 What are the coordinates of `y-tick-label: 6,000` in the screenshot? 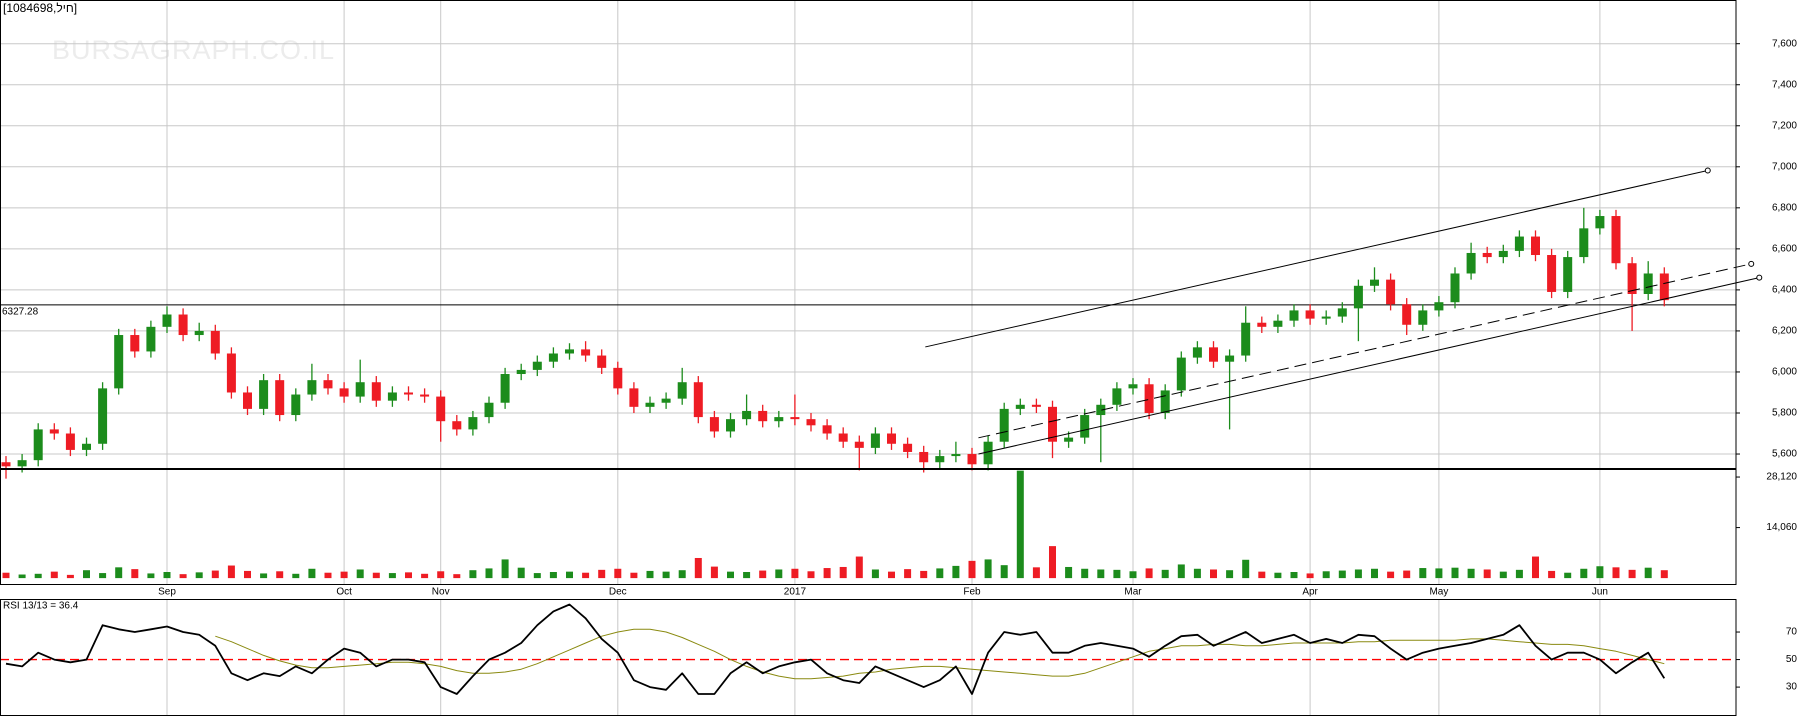 It's located at (1784, 372).